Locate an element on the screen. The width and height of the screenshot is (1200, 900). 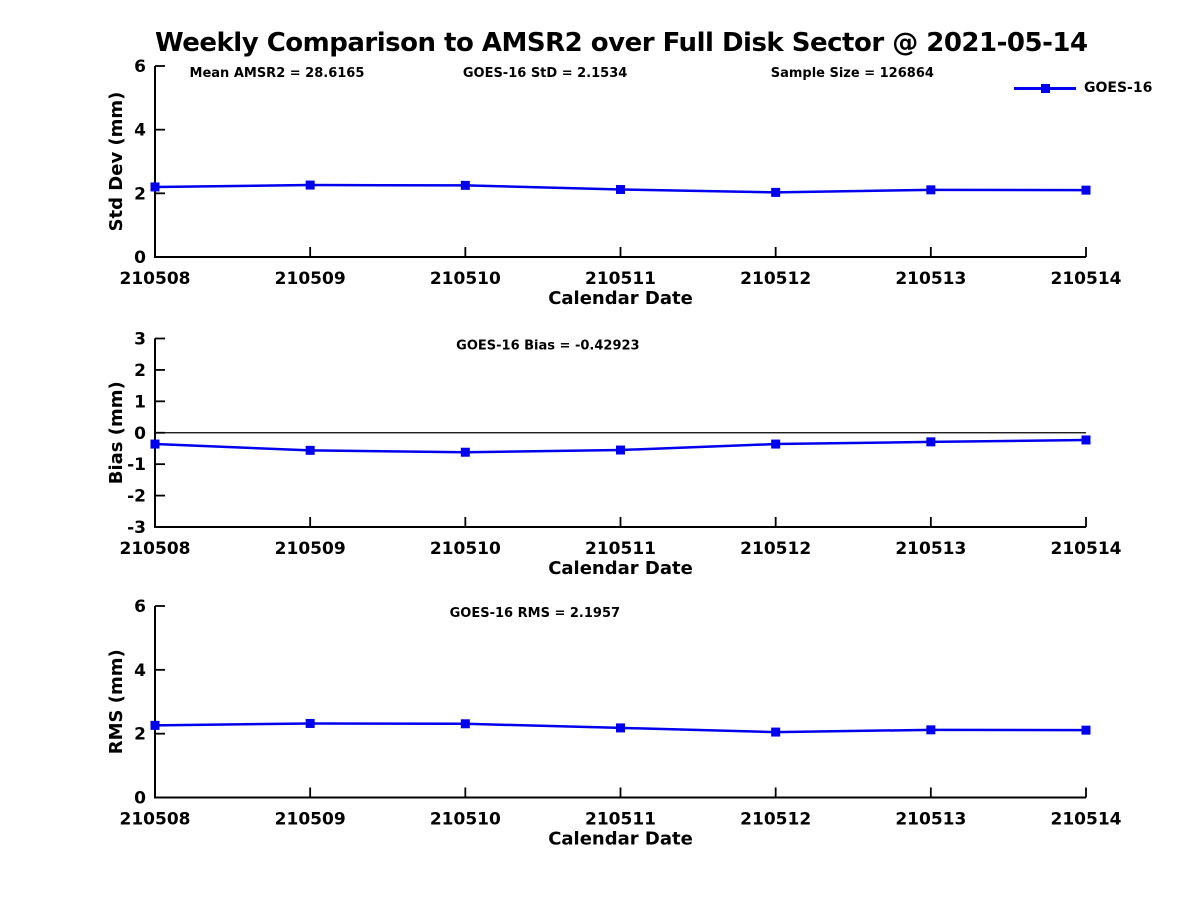
y-tick-label: -3 is located at coordinates (136, 528).